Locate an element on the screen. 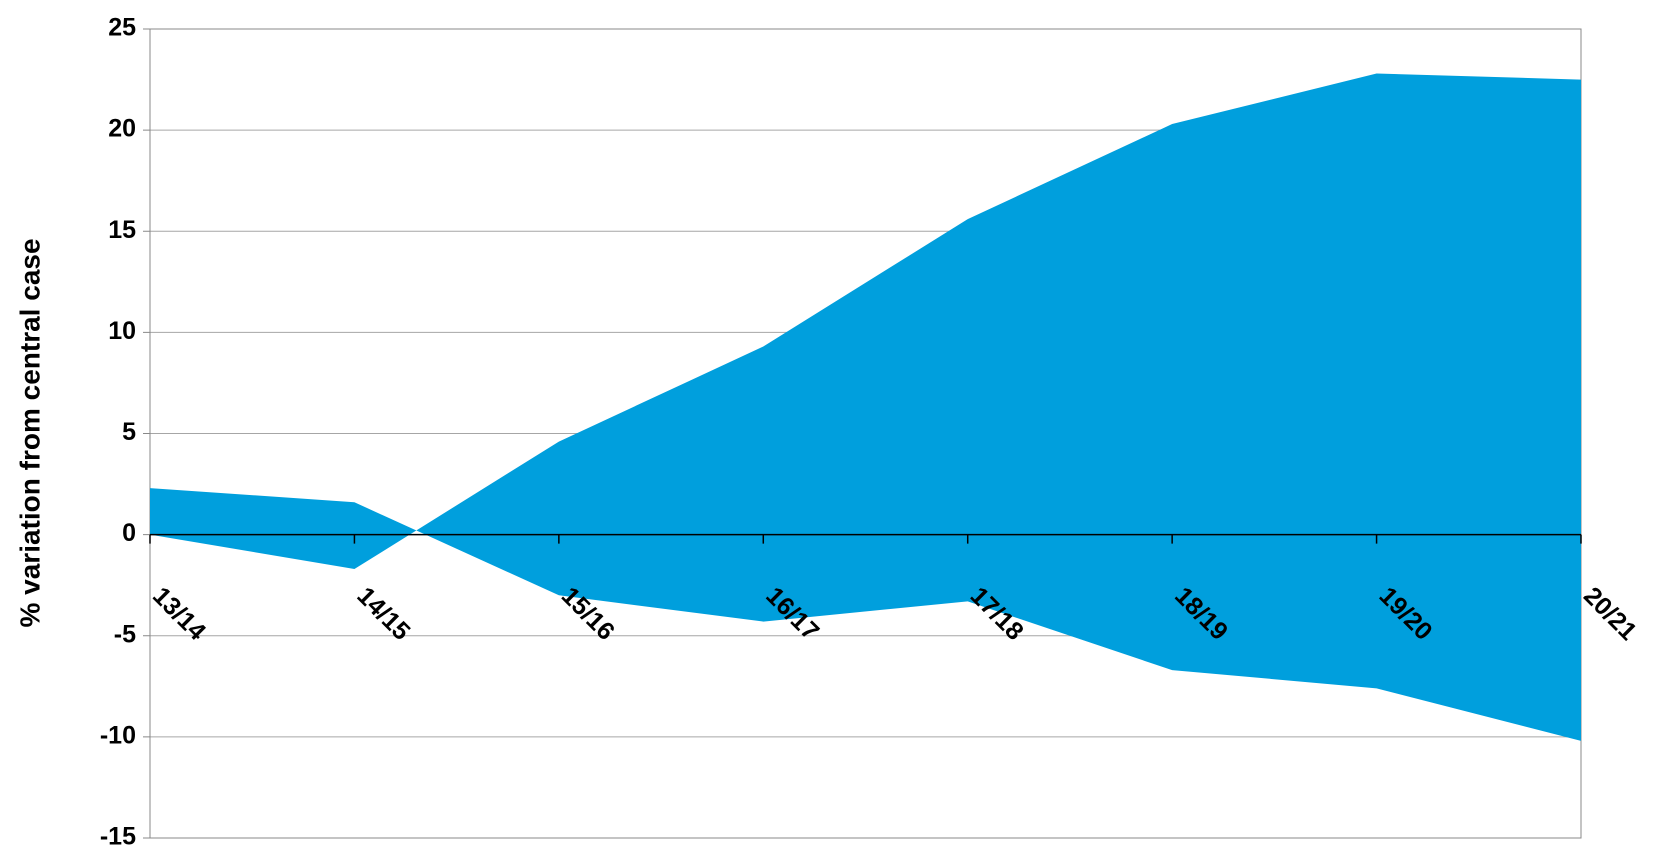  y-tick-label: 20 is located at coordinates (122, 129).